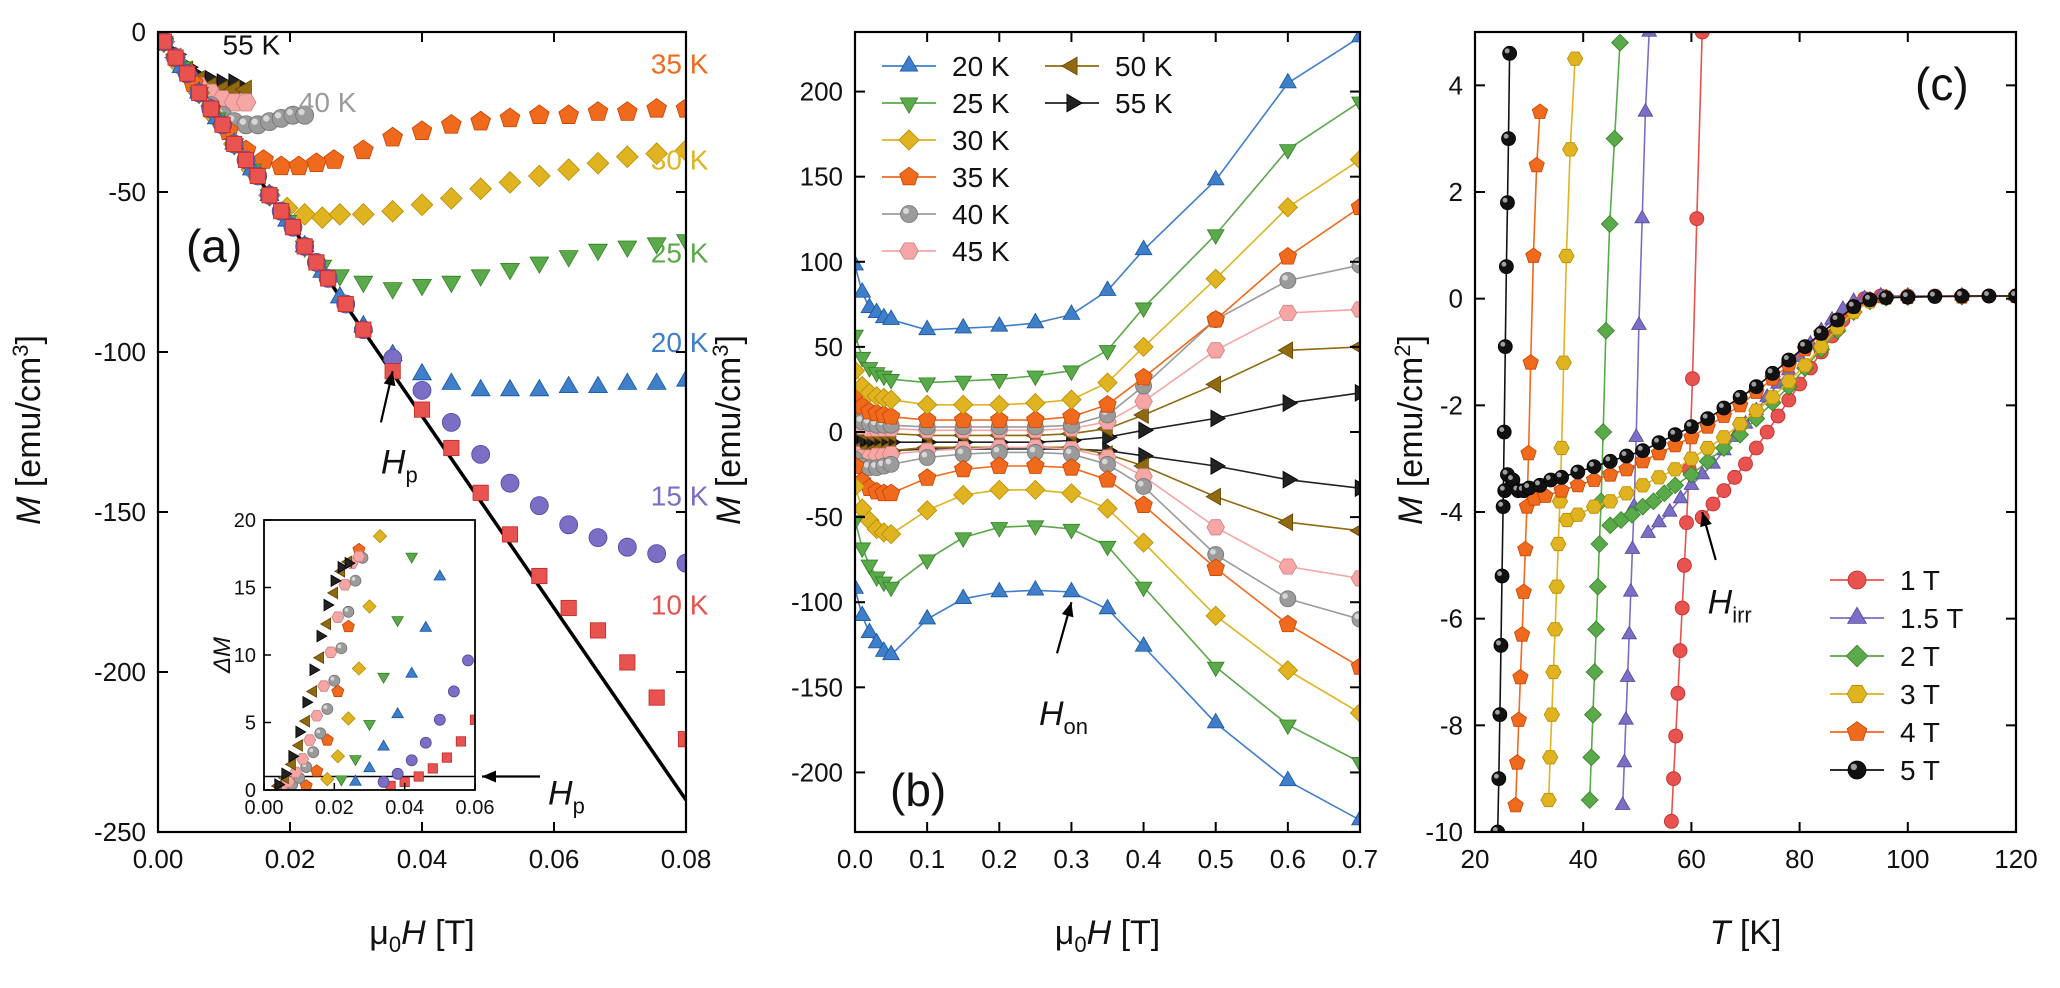 This screenshot has width=2060, height=988. What do you see at coordinates (264, 808) in the screenshot?
I see `inset-x-tick-label: 0.00` at bounding box center [264, 808].